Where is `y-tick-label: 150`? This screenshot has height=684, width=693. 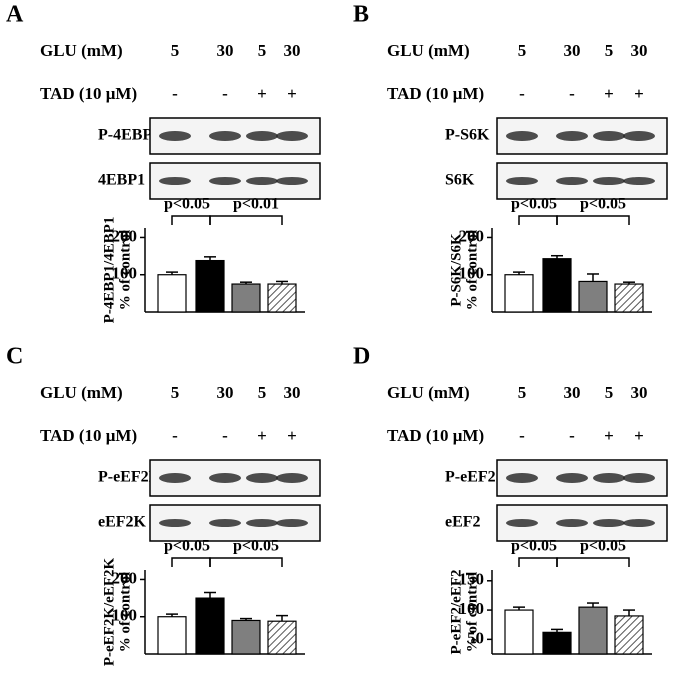 y-tick-label: 150 is located at coordinates (472, 579).